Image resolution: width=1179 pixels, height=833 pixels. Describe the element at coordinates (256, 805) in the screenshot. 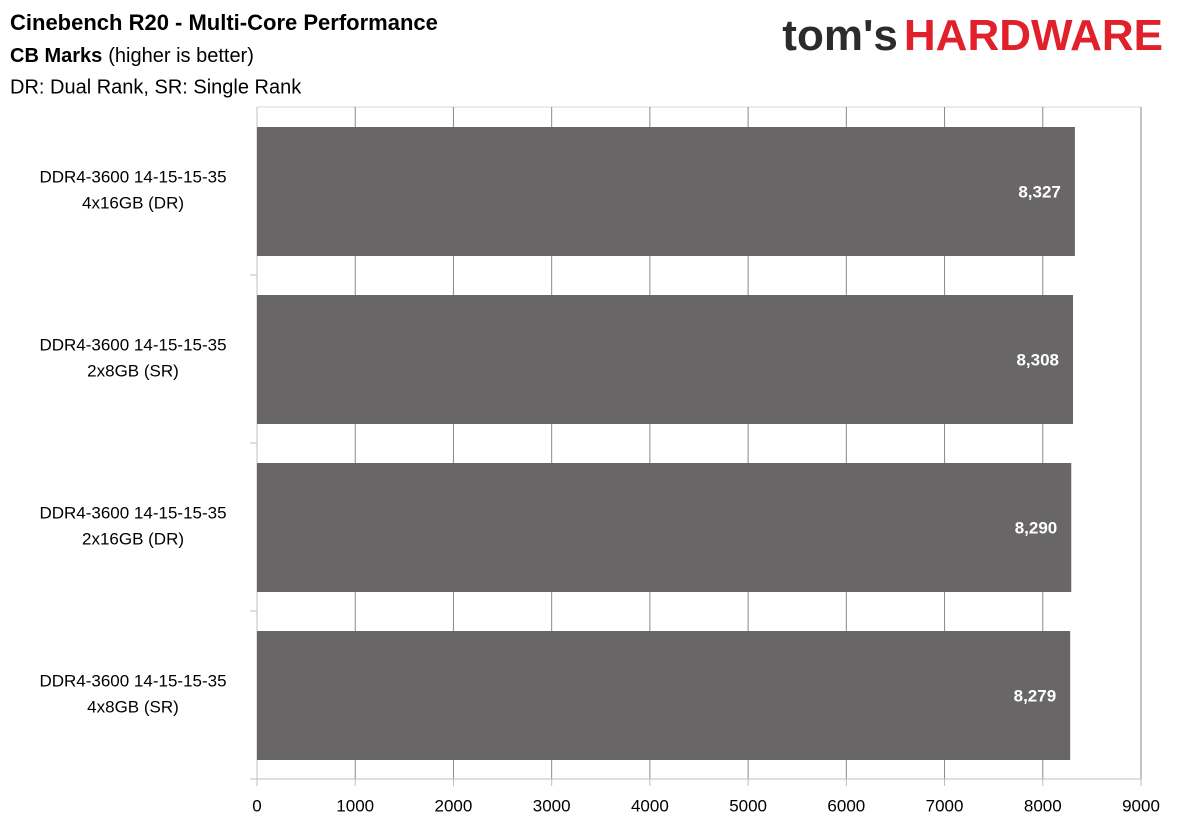

I see `x-tick-label: 0` at that location.